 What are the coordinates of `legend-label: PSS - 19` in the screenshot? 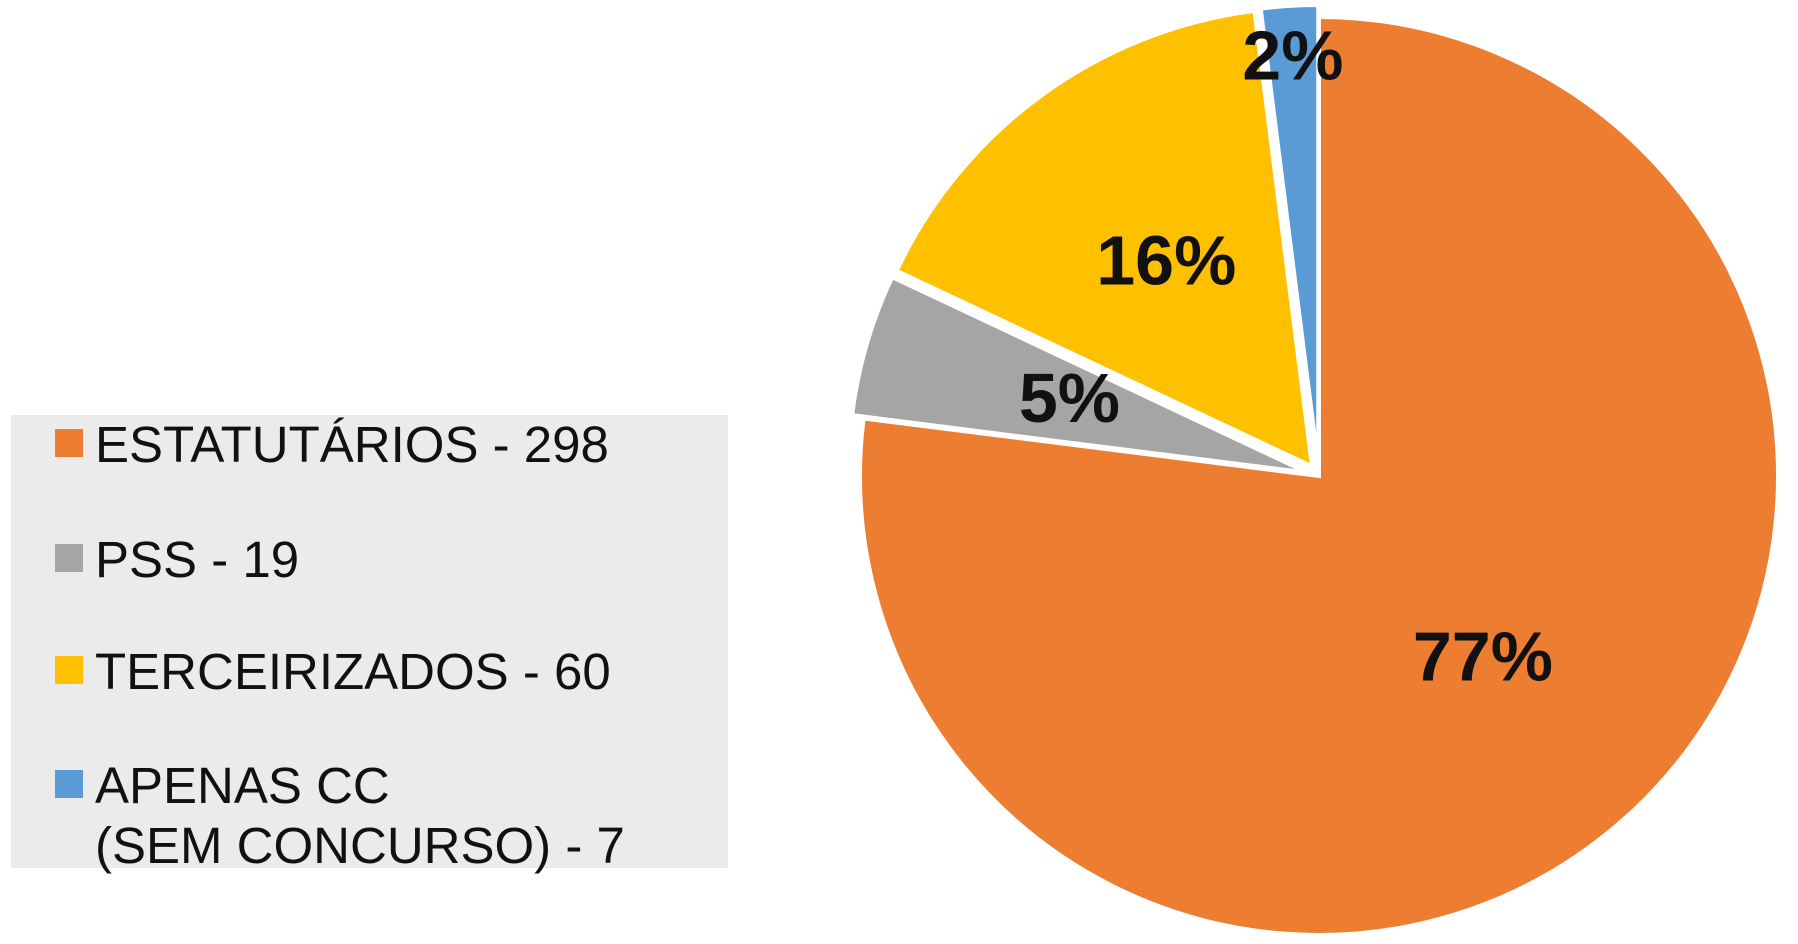 It's located at (197, 559).